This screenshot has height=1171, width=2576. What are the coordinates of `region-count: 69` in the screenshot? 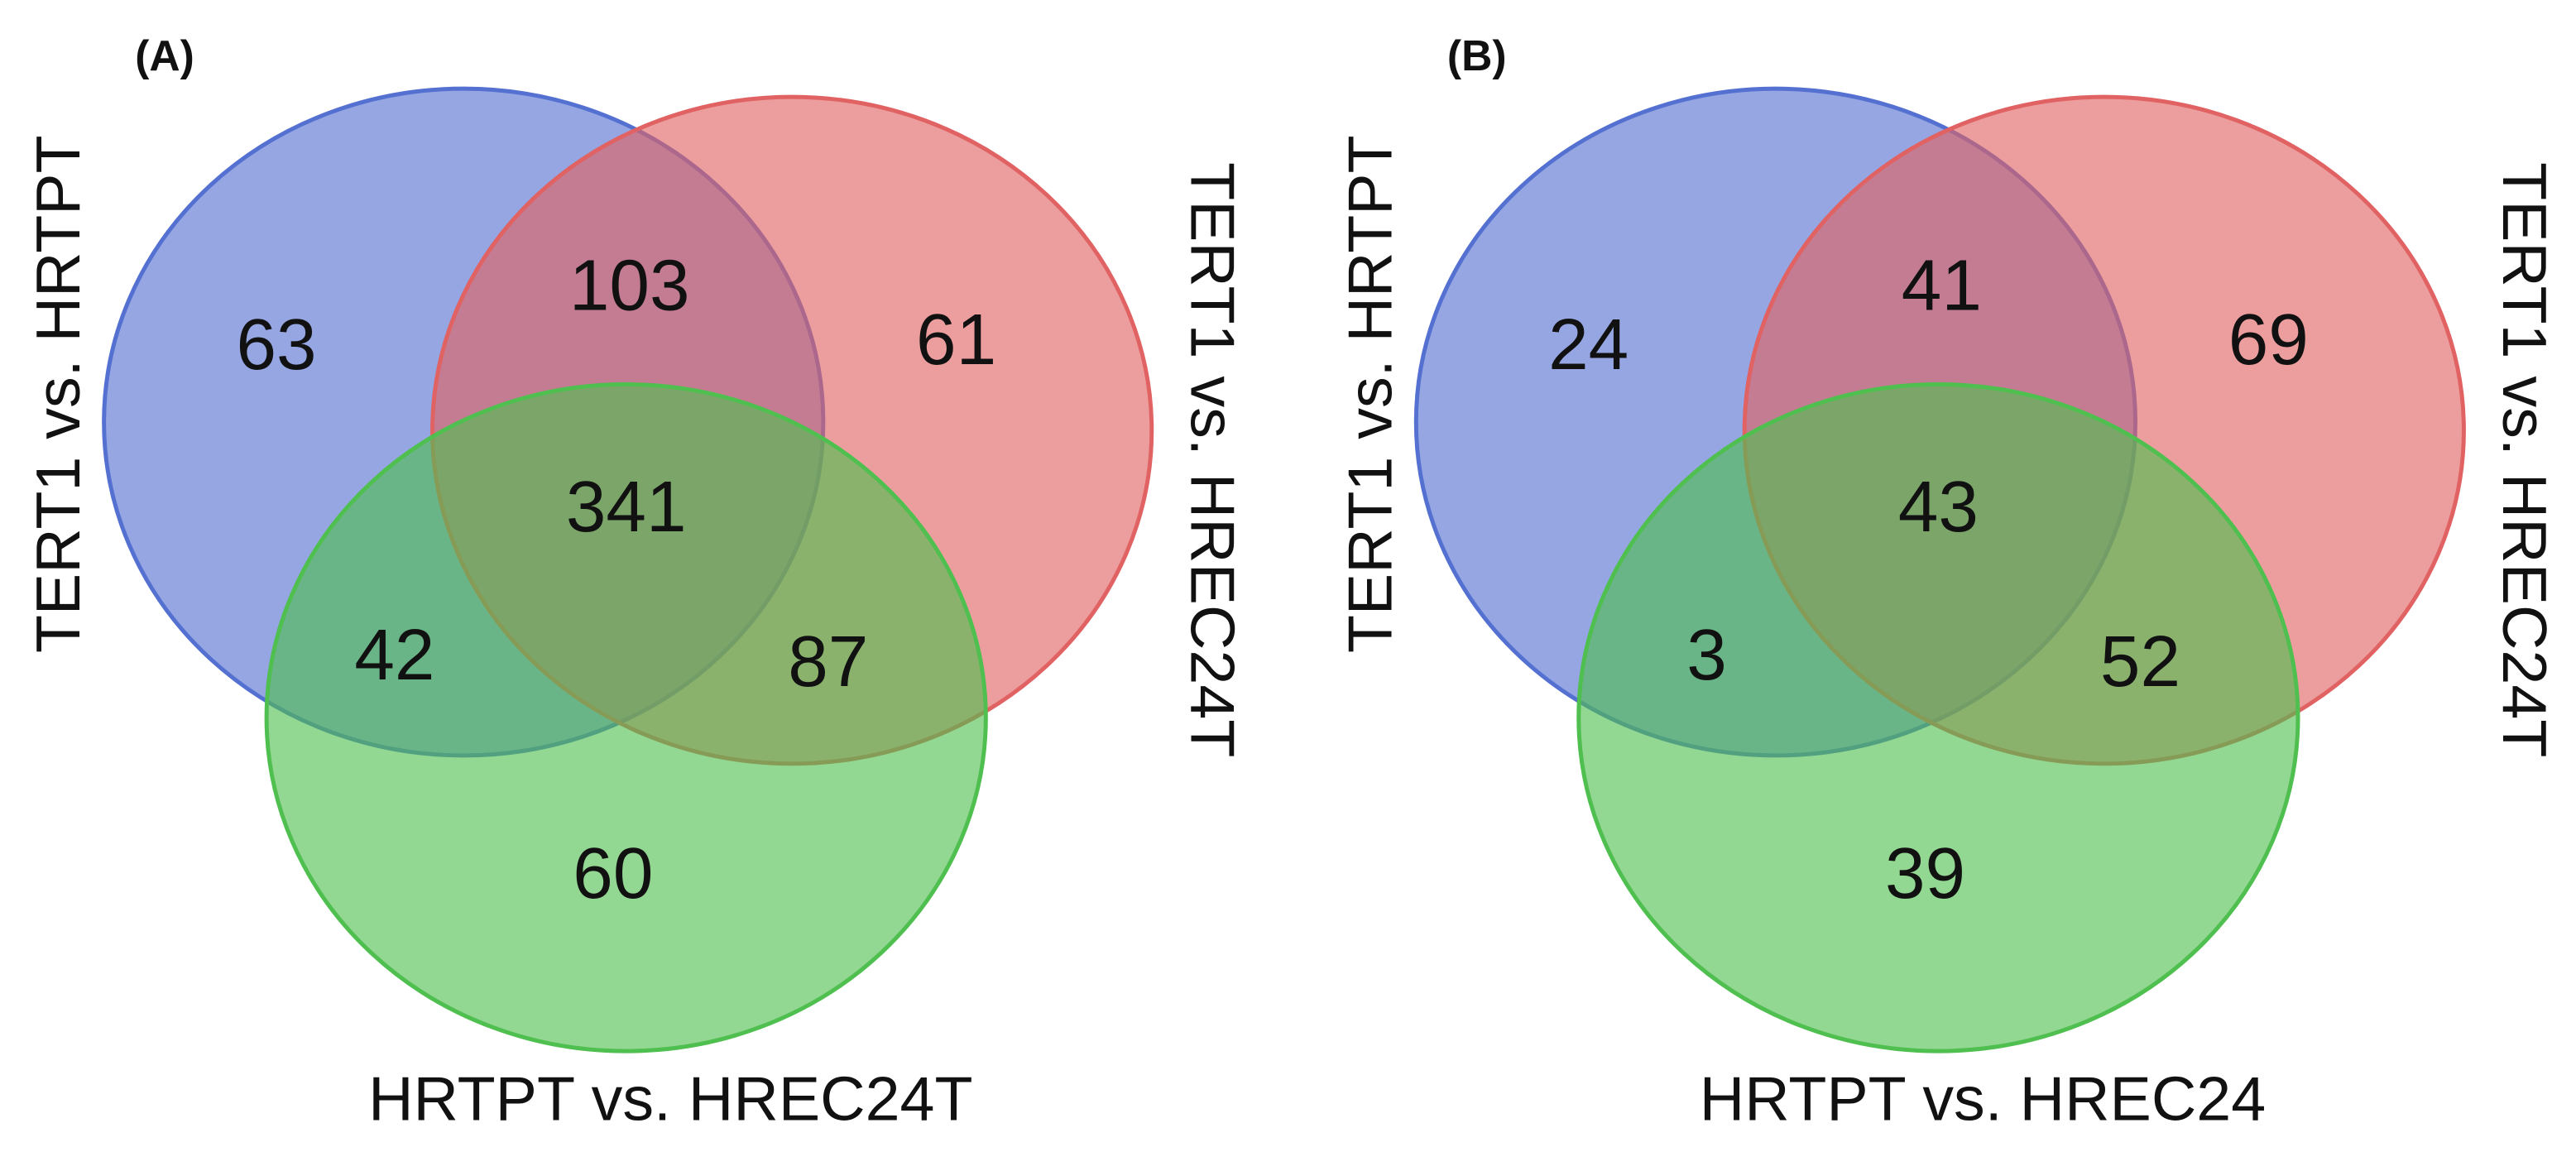 It's located at (2268, 339).